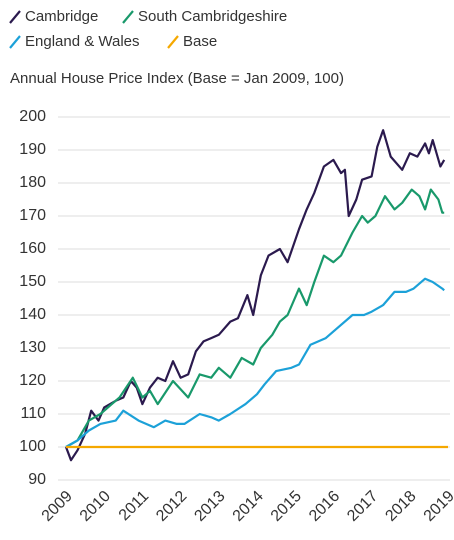  Describe the element at coordinates (32, 347) in the screenshot. I see `y-tick-label: 130` at that location.